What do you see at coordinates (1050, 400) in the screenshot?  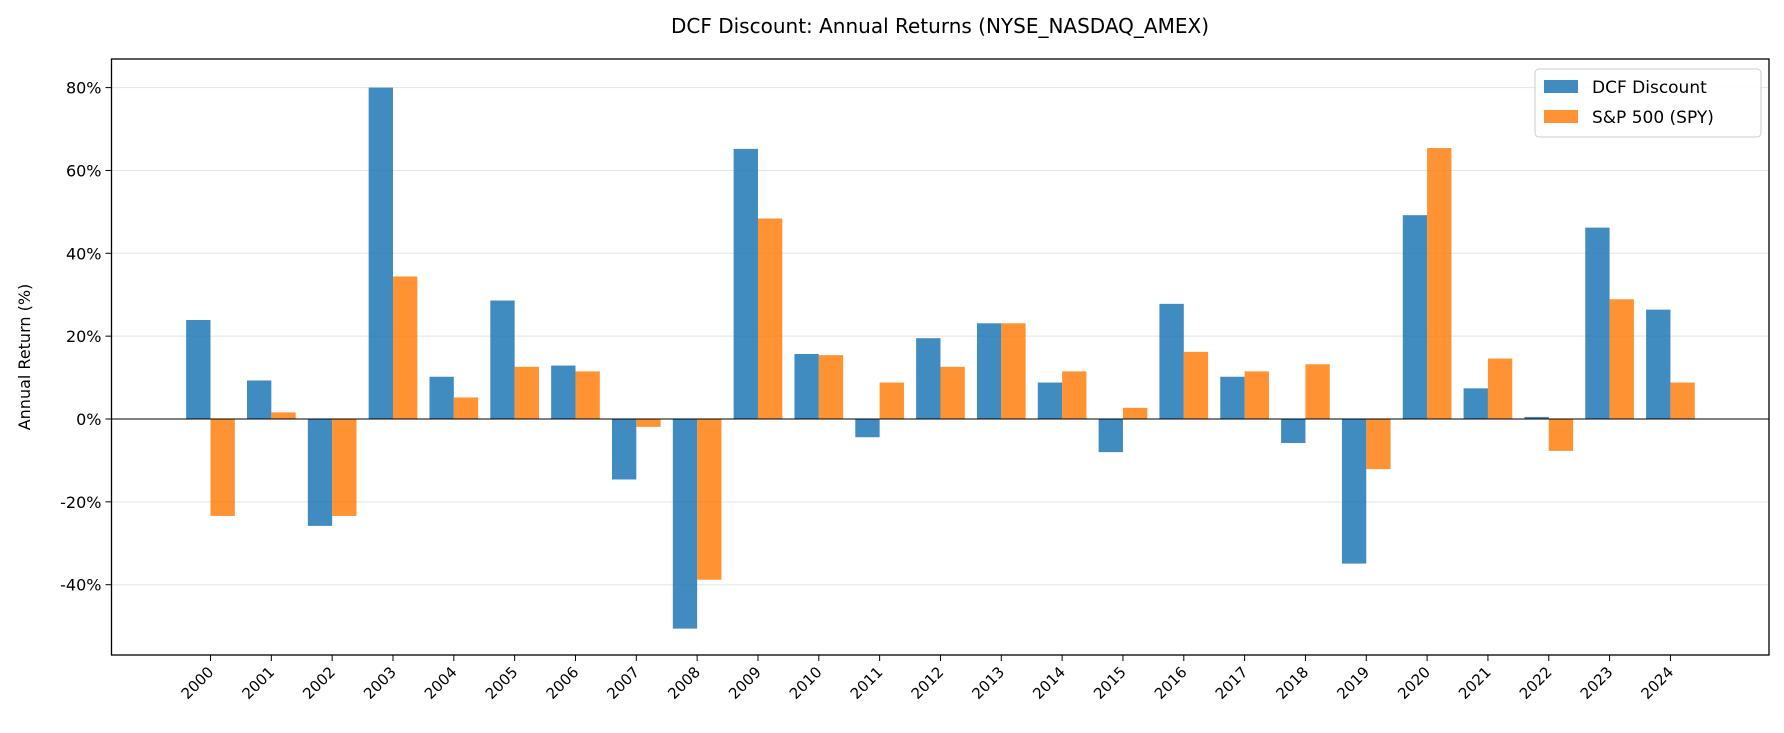 I see `bar-dcf-2014` at bounding box center [1050, 400].